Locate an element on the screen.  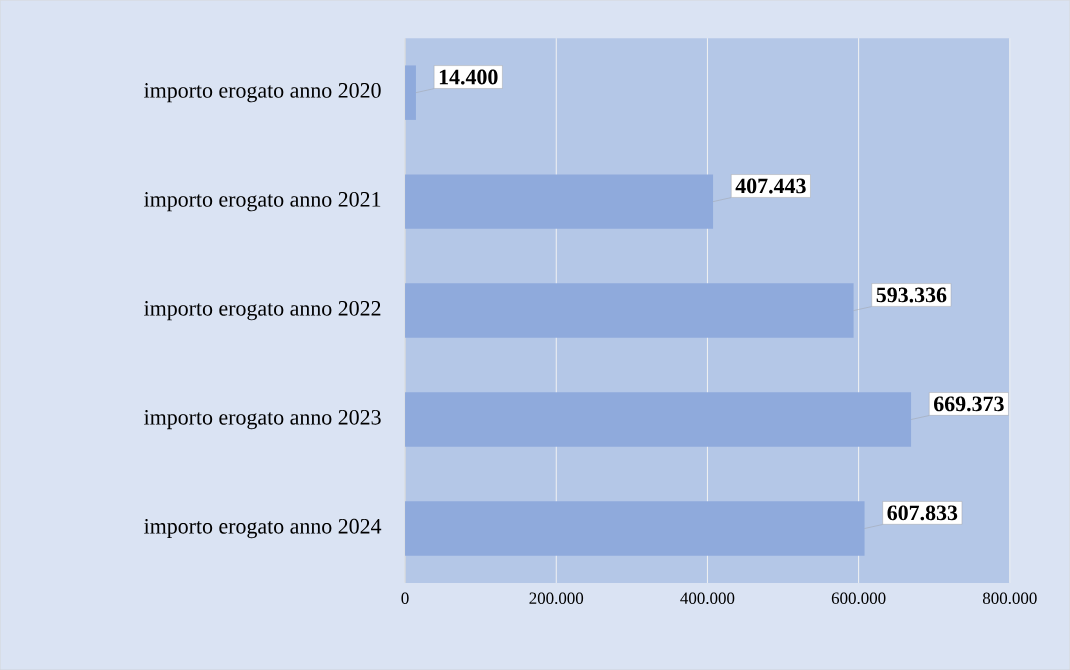
x-tick-label: 800.000 is located at coordinates (1009, 598).